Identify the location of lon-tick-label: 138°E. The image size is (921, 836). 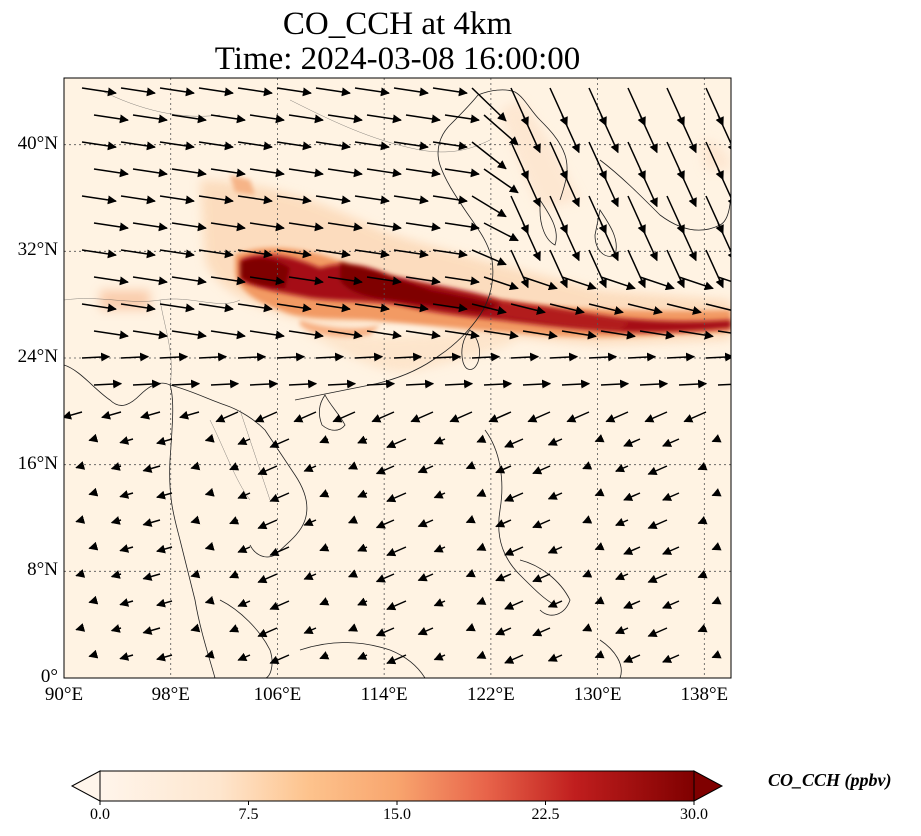
(704, 694).